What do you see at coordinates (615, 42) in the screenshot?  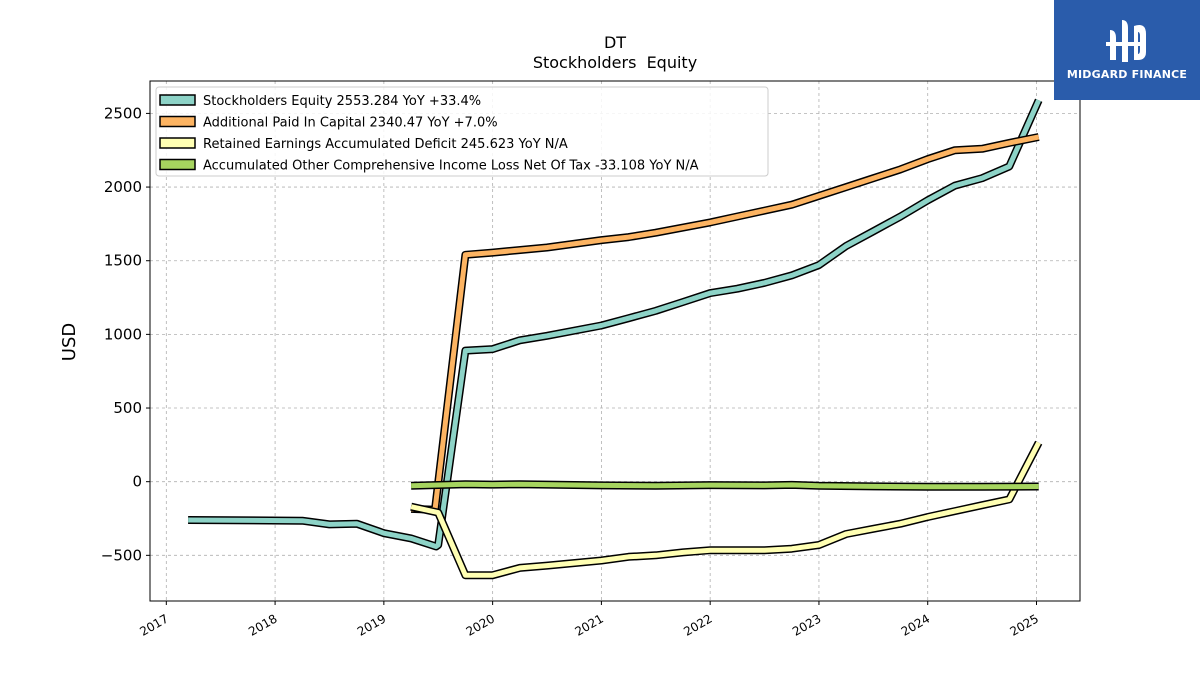 I see `chart-title: DT` at bounding box center [615, 42].